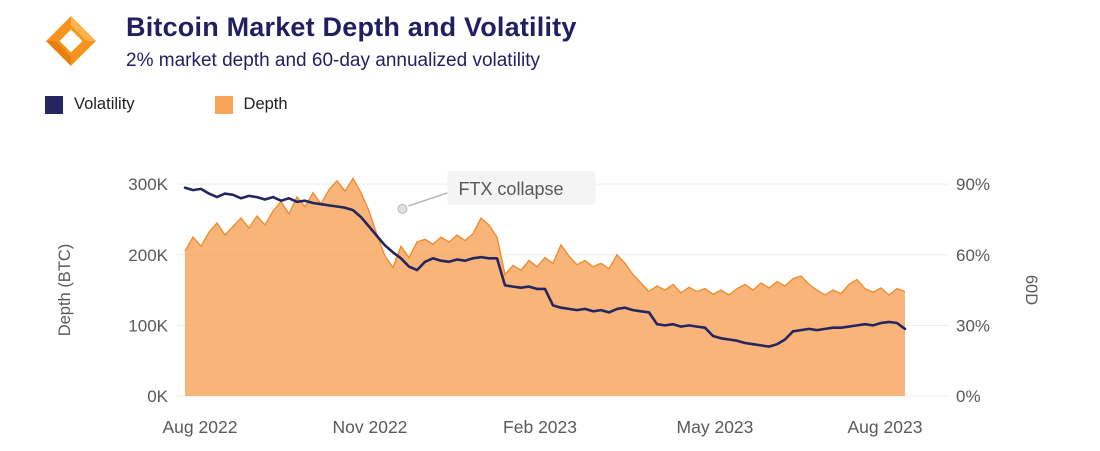 Image resolution: width=1100 pixels, height=451 pixels. Describe the element at coordinates (429, 199) in the screenshot. I see `annotation-connector` at that location.